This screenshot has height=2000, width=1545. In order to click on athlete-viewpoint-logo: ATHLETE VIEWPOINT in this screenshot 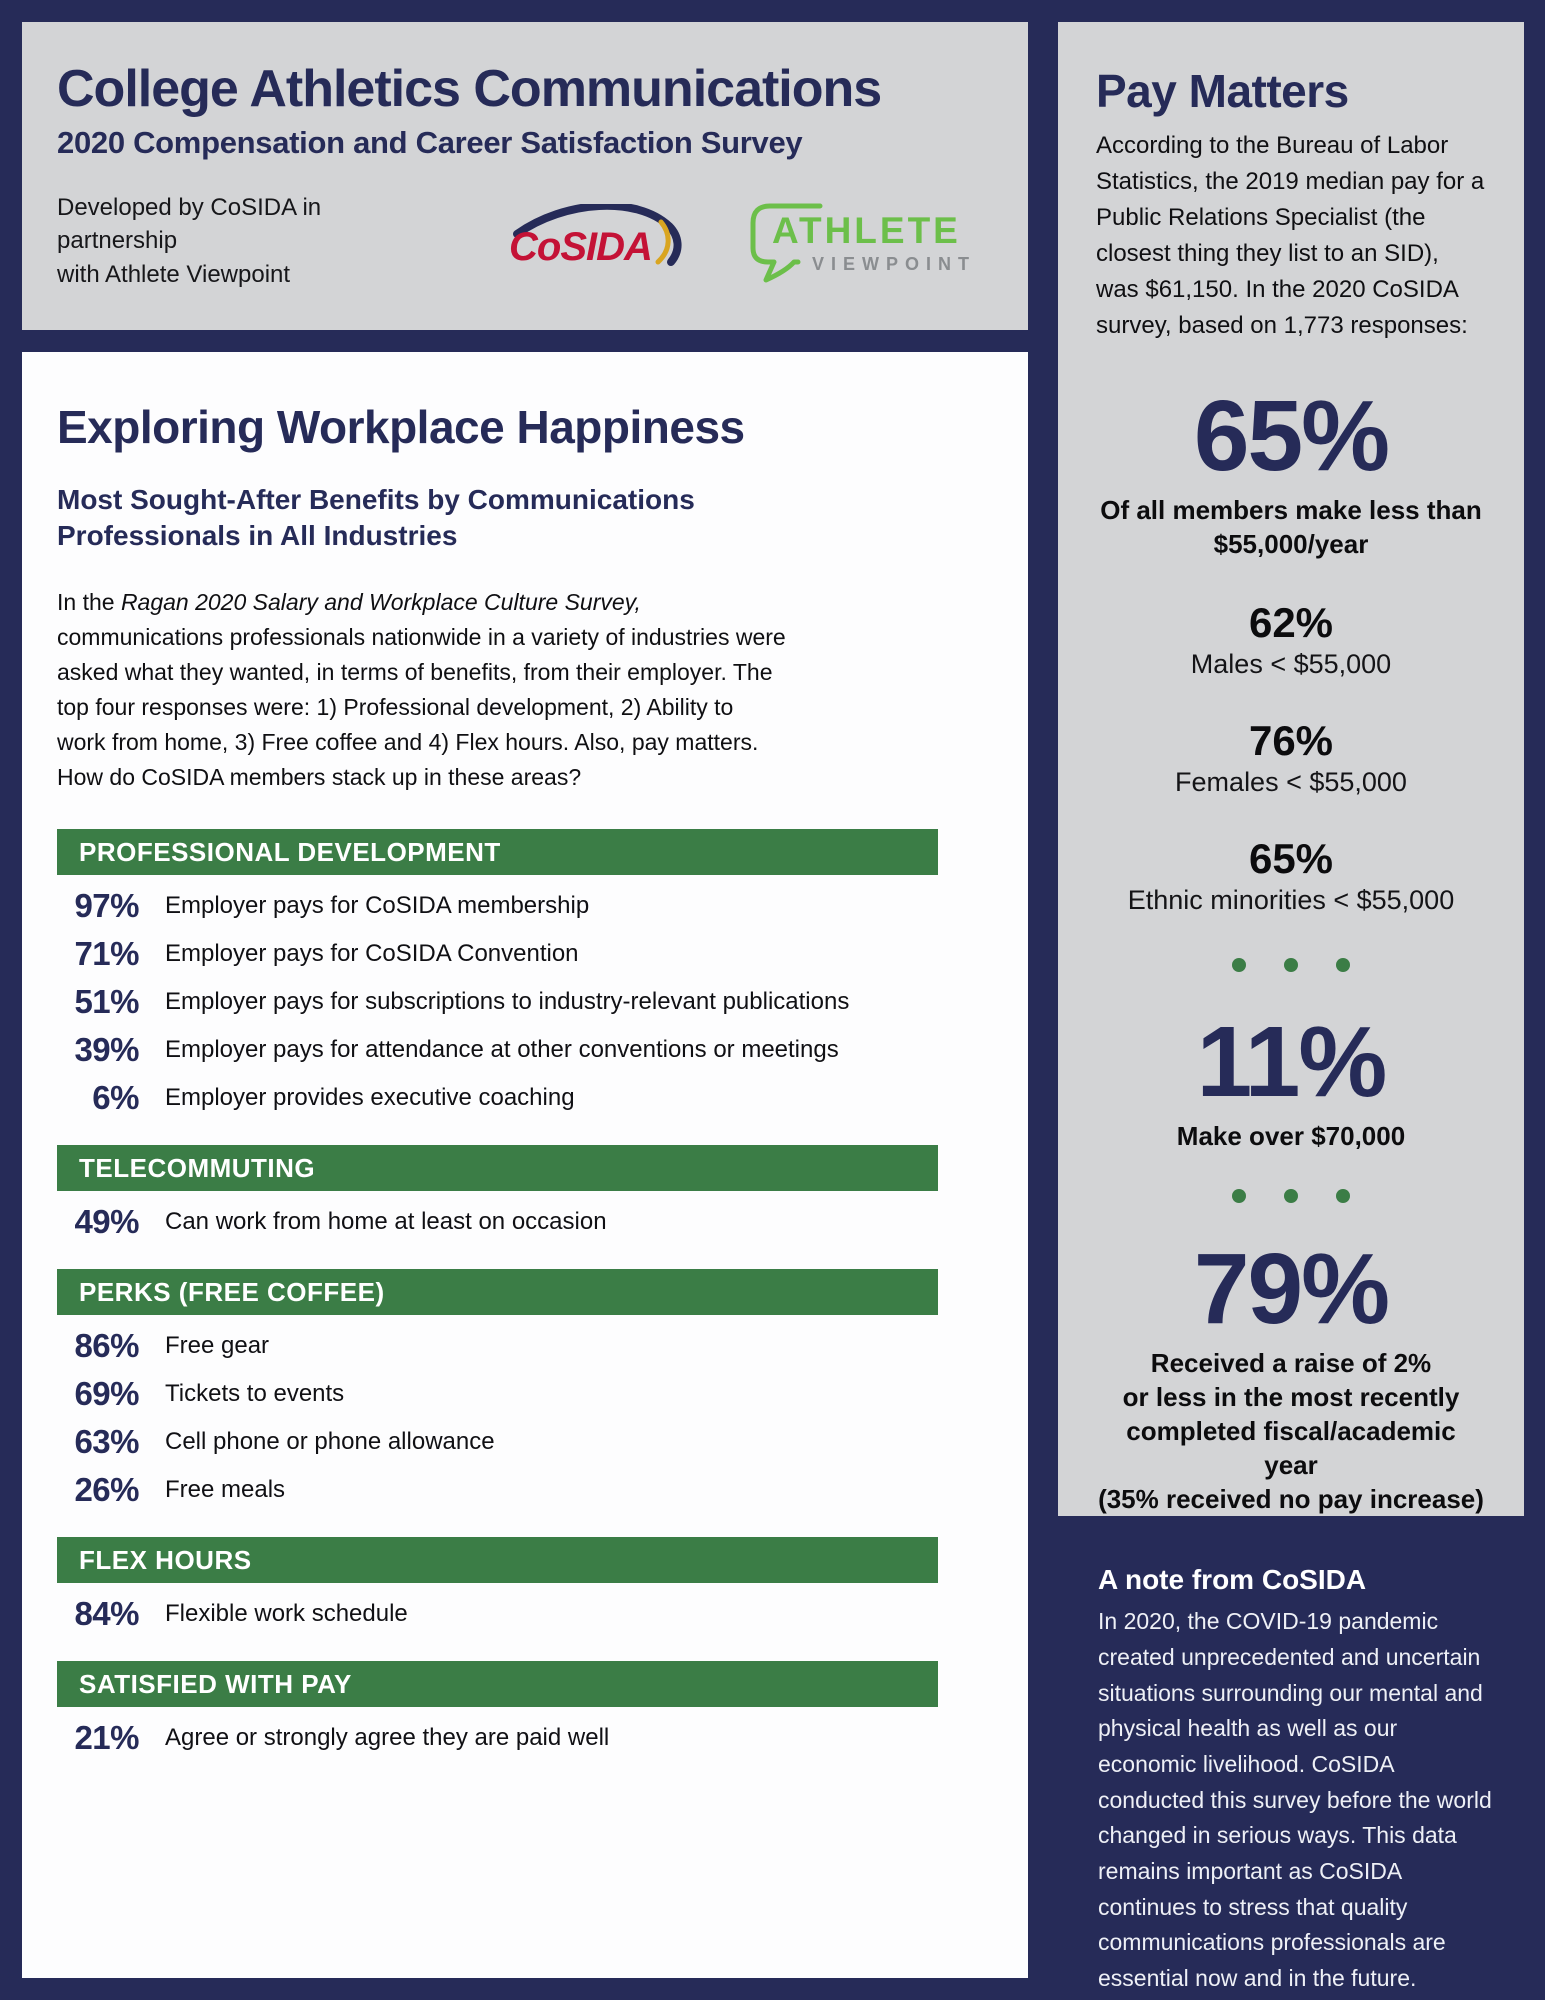, I will do `click(867, 241)`.